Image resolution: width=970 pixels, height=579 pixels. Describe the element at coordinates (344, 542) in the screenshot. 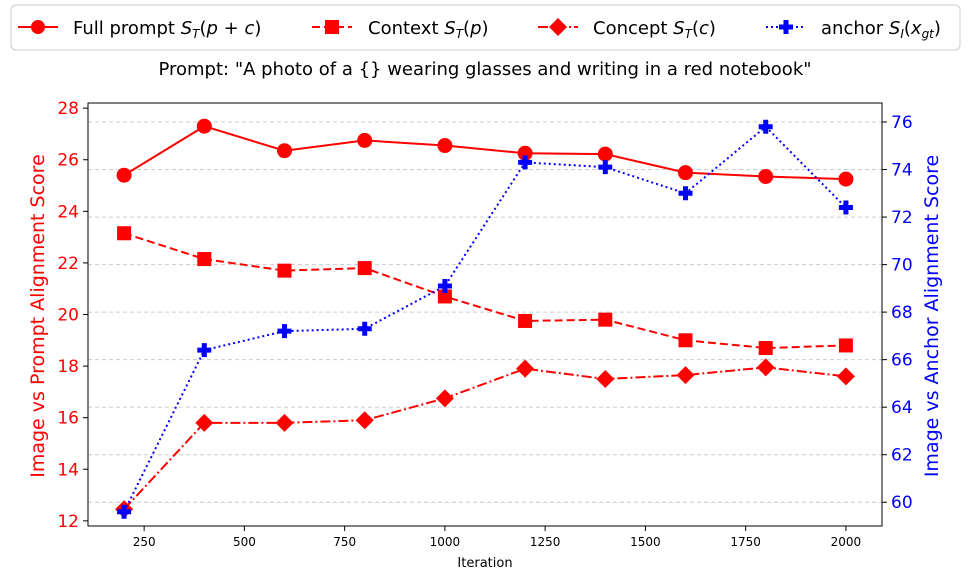

I see `x-tick-label: 750` at that location.